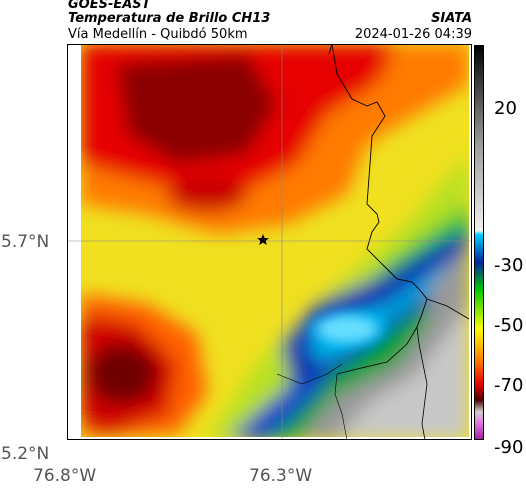  I want to click on datetime-label: 2024-01-26 04:39, so click(413, 34).